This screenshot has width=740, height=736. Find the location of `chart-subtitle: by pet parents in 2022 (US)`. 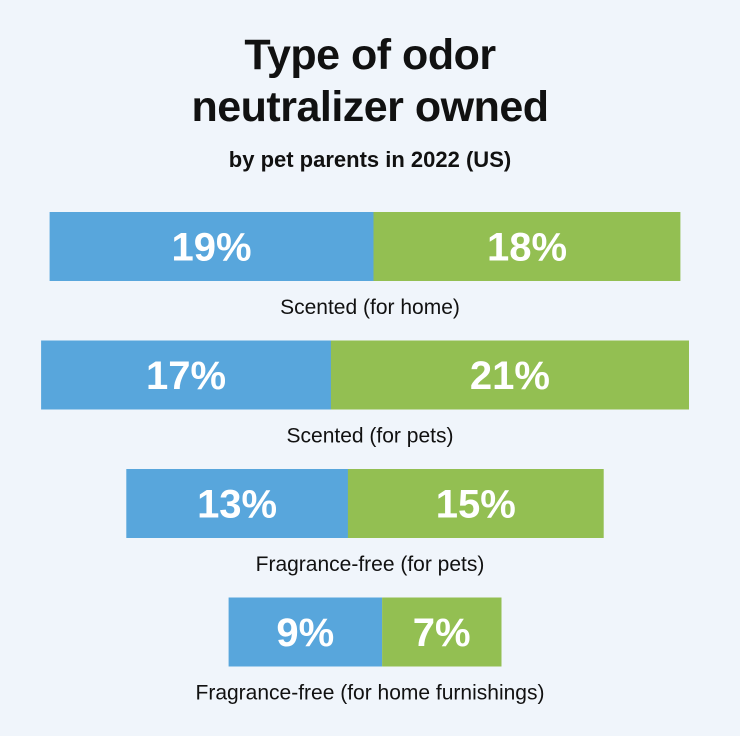

chart-subtitle: by pet parents in 2022 (US) is located at coordinates (370, 159).